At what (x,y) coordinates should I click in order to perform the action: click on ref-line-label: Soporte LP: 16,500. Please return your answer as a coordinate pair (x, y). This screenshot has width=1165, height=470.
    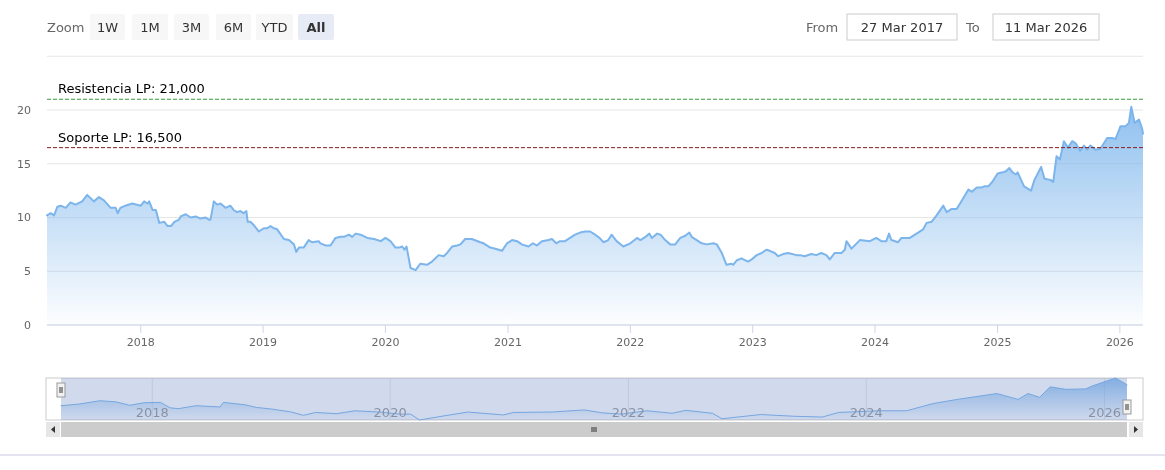
    Looking at the image, I should click on (120, 137).